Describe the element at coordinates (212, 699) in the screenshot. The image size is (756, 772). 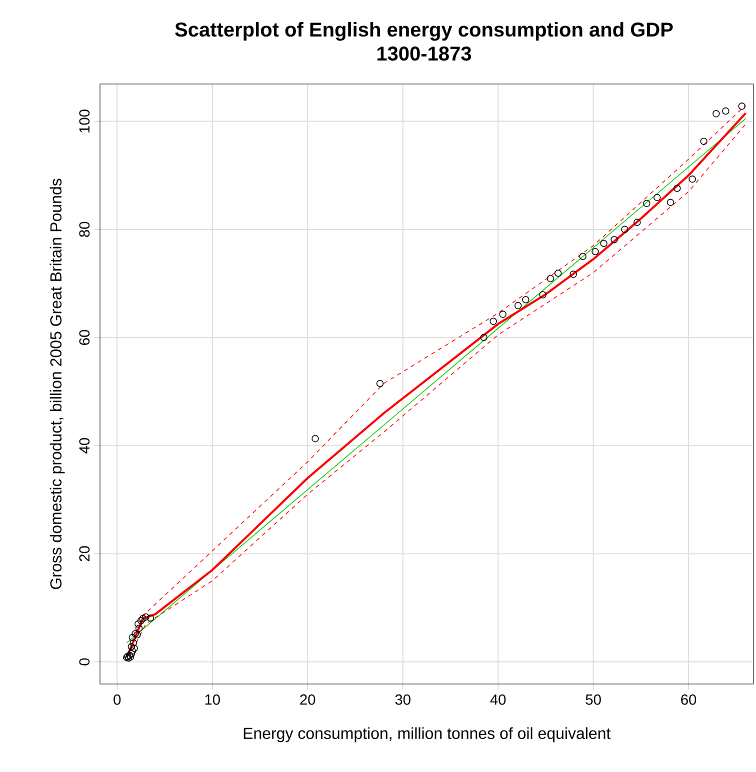
I see `x-tick-label: 10` at that location.